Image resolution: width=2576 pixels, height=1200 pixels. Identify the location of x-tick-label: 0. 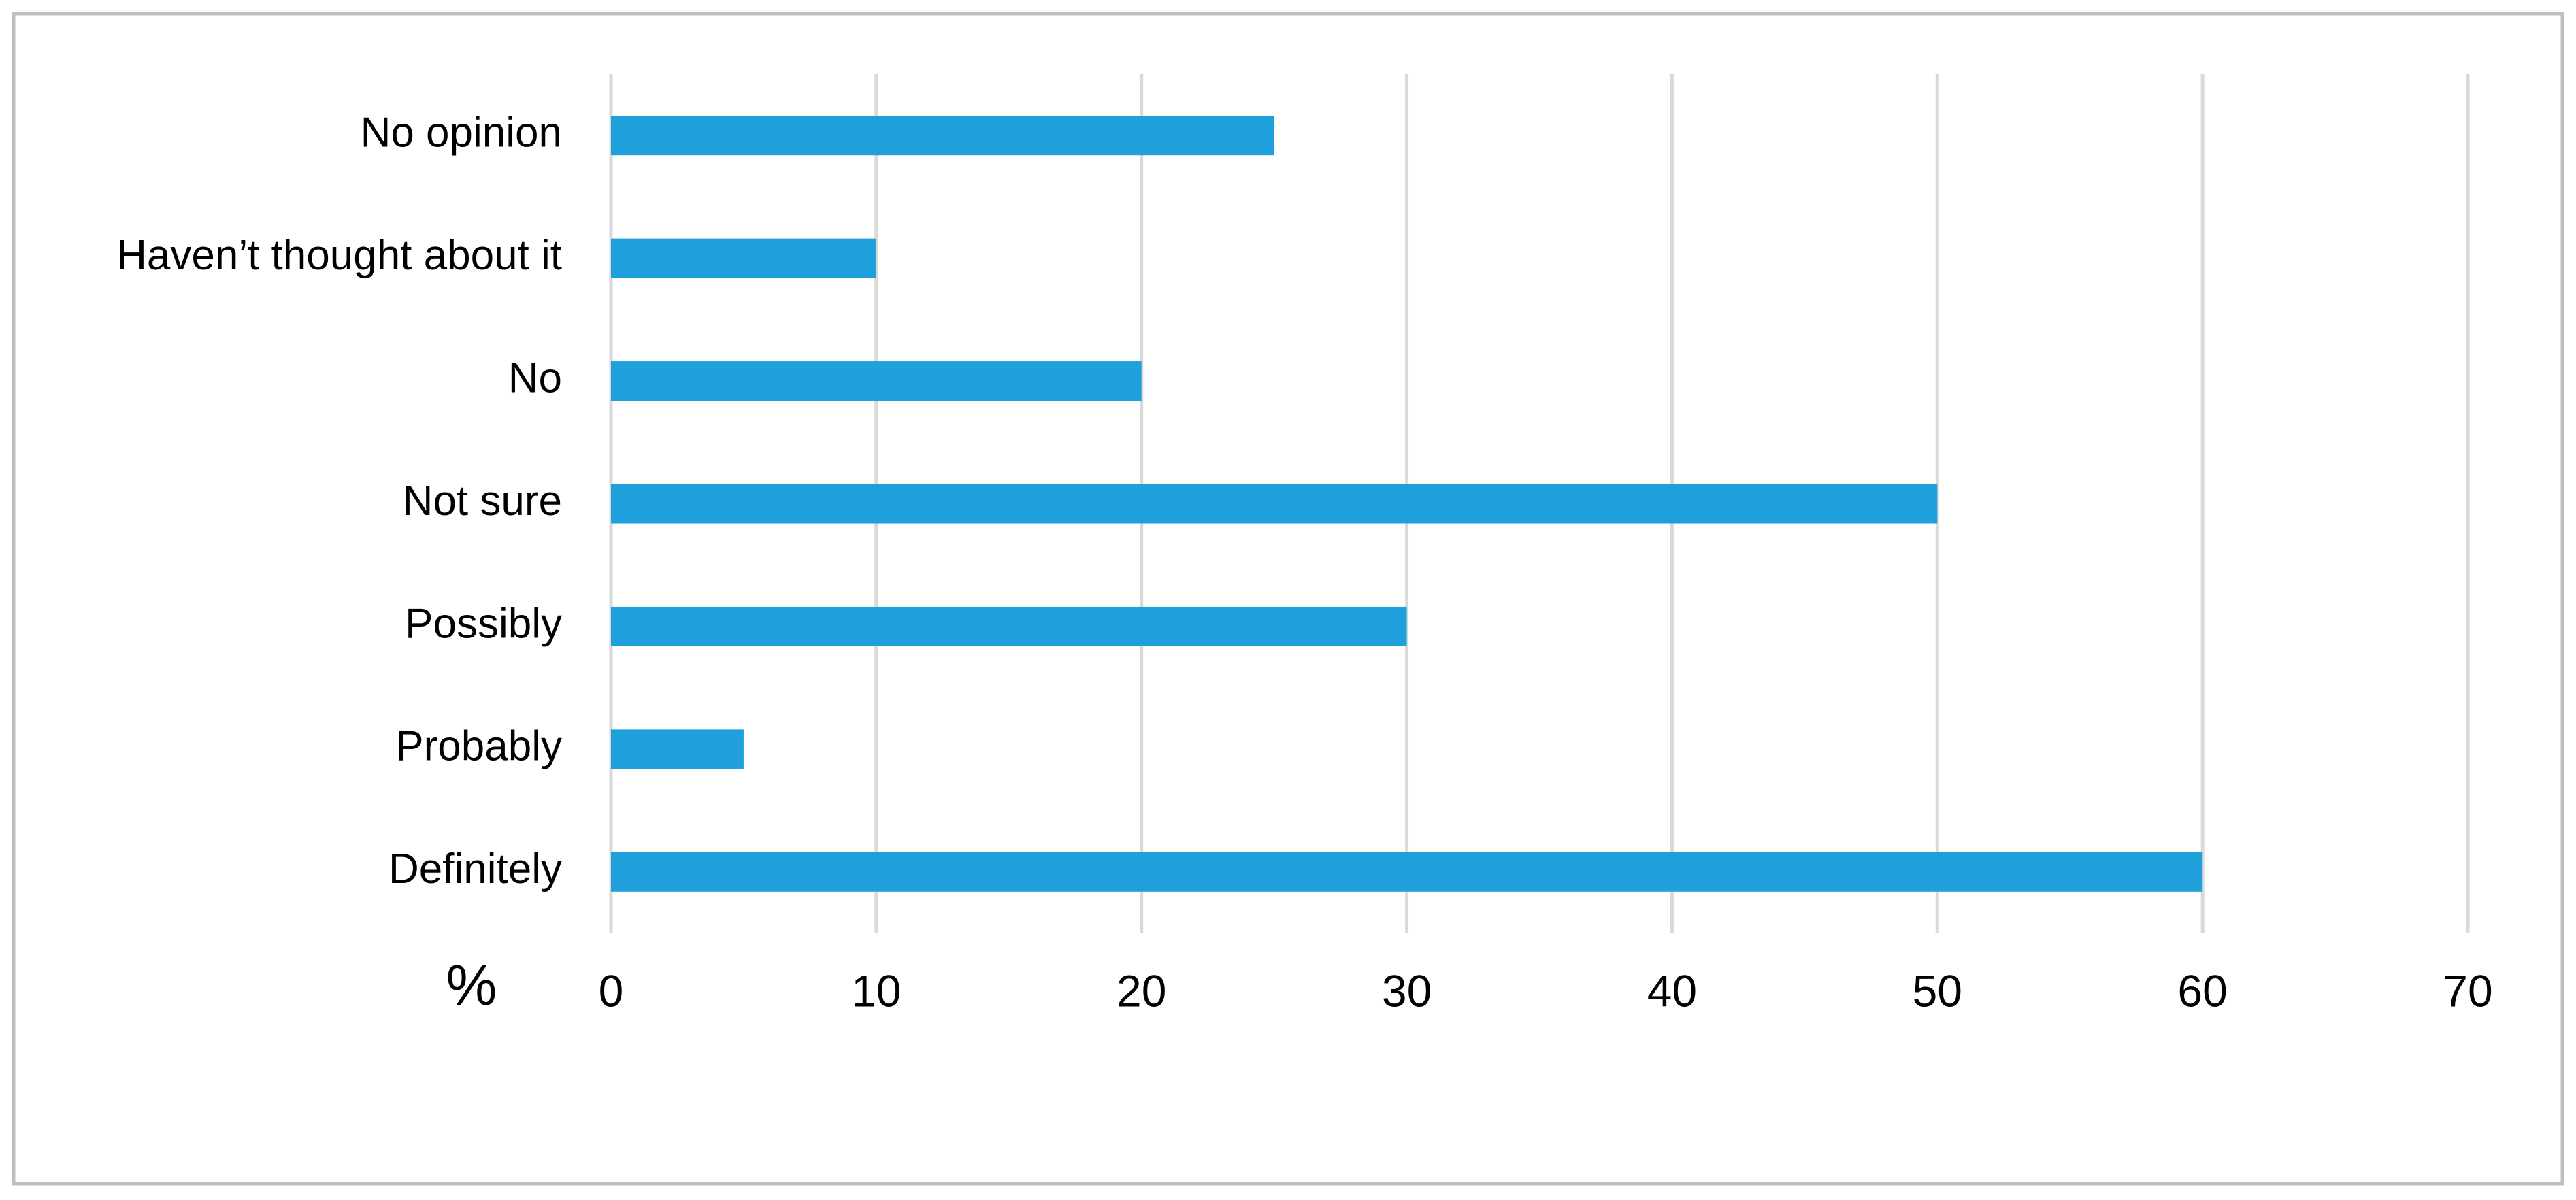
(612, 990).